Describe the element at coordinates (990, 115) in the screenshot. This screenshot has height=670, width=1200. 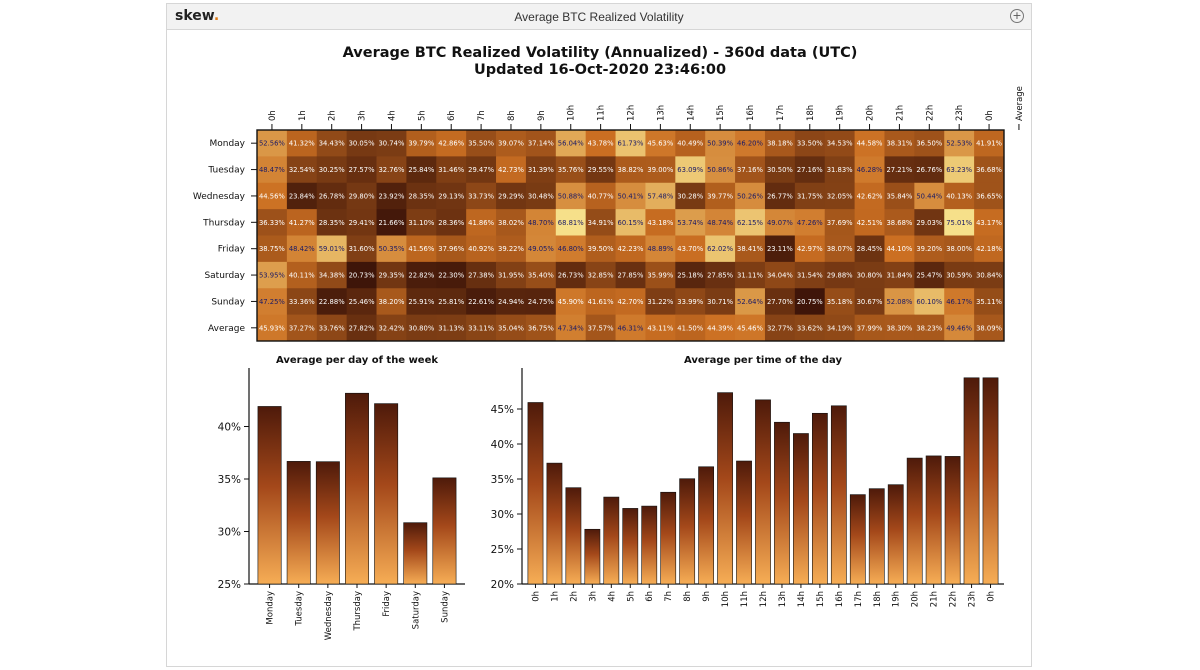
I see `heatmap-col-label: 0h` at that location.